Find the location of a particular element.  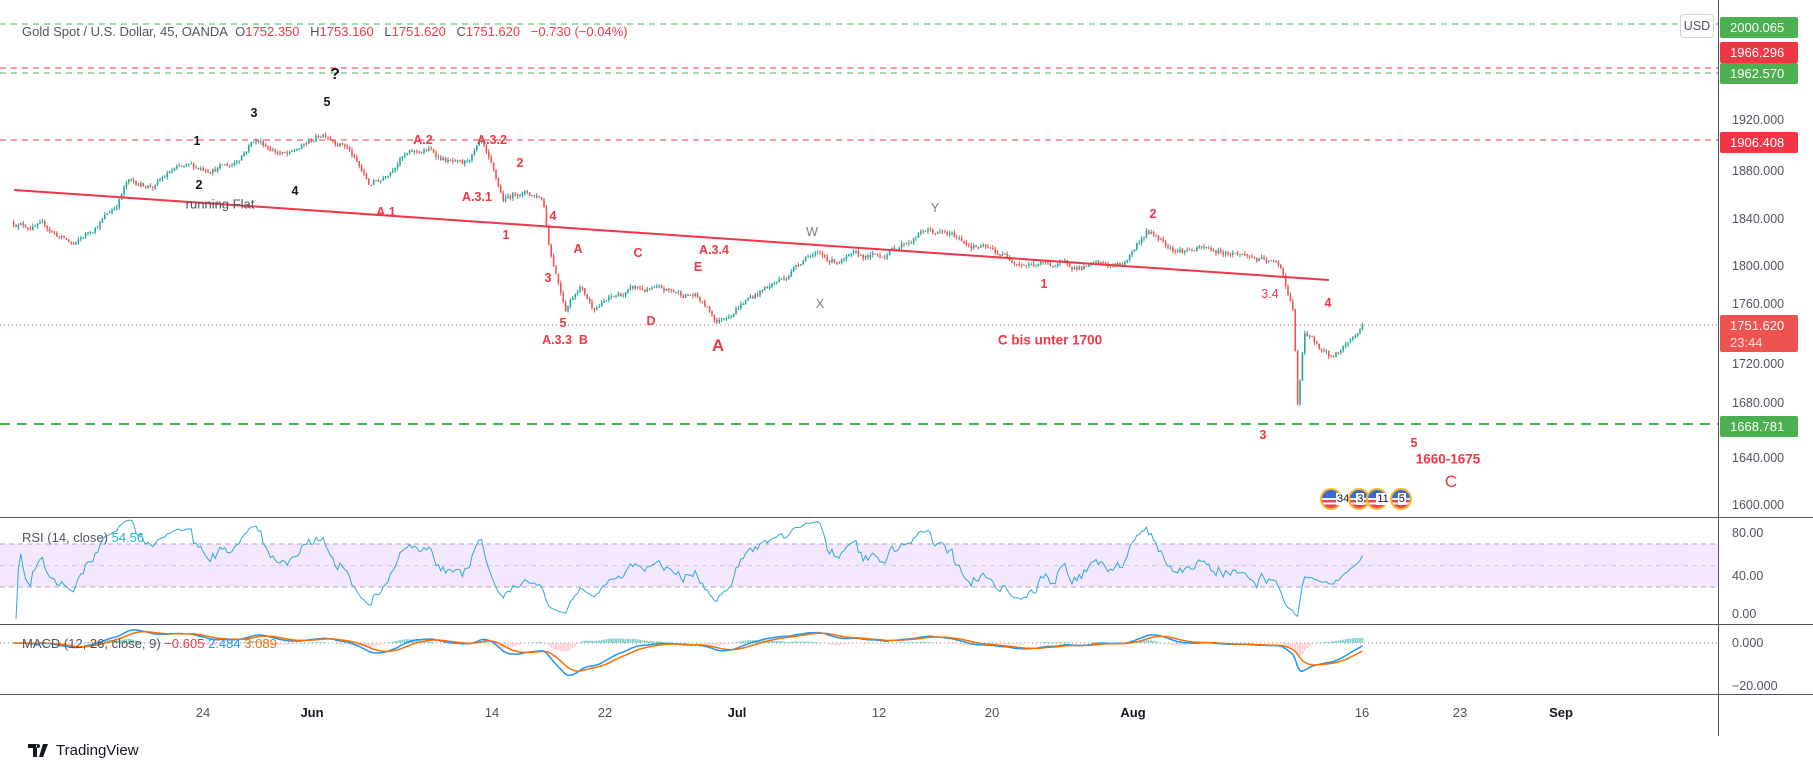

rsi-legend: RSI (14, close) 54.56 is located at coordinates (83, 537).